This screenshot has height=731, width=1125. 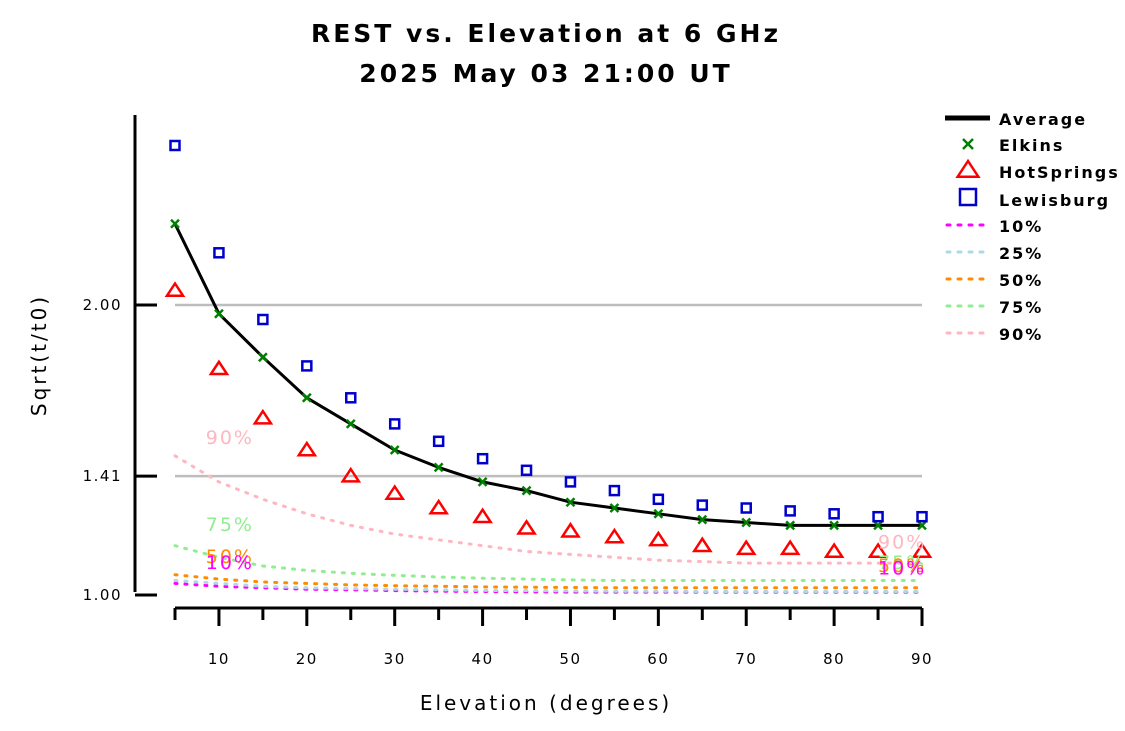 I want to click on legend-label: 25%, so click(x=1021, y=253).